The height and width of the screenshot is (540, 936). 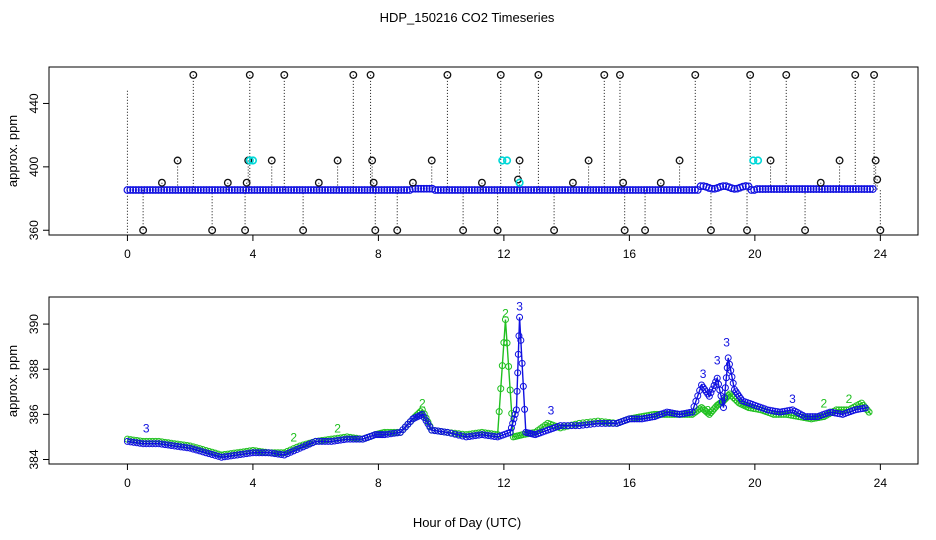 I want to click on x-tick-label: 4, so click(x=253, y=483).